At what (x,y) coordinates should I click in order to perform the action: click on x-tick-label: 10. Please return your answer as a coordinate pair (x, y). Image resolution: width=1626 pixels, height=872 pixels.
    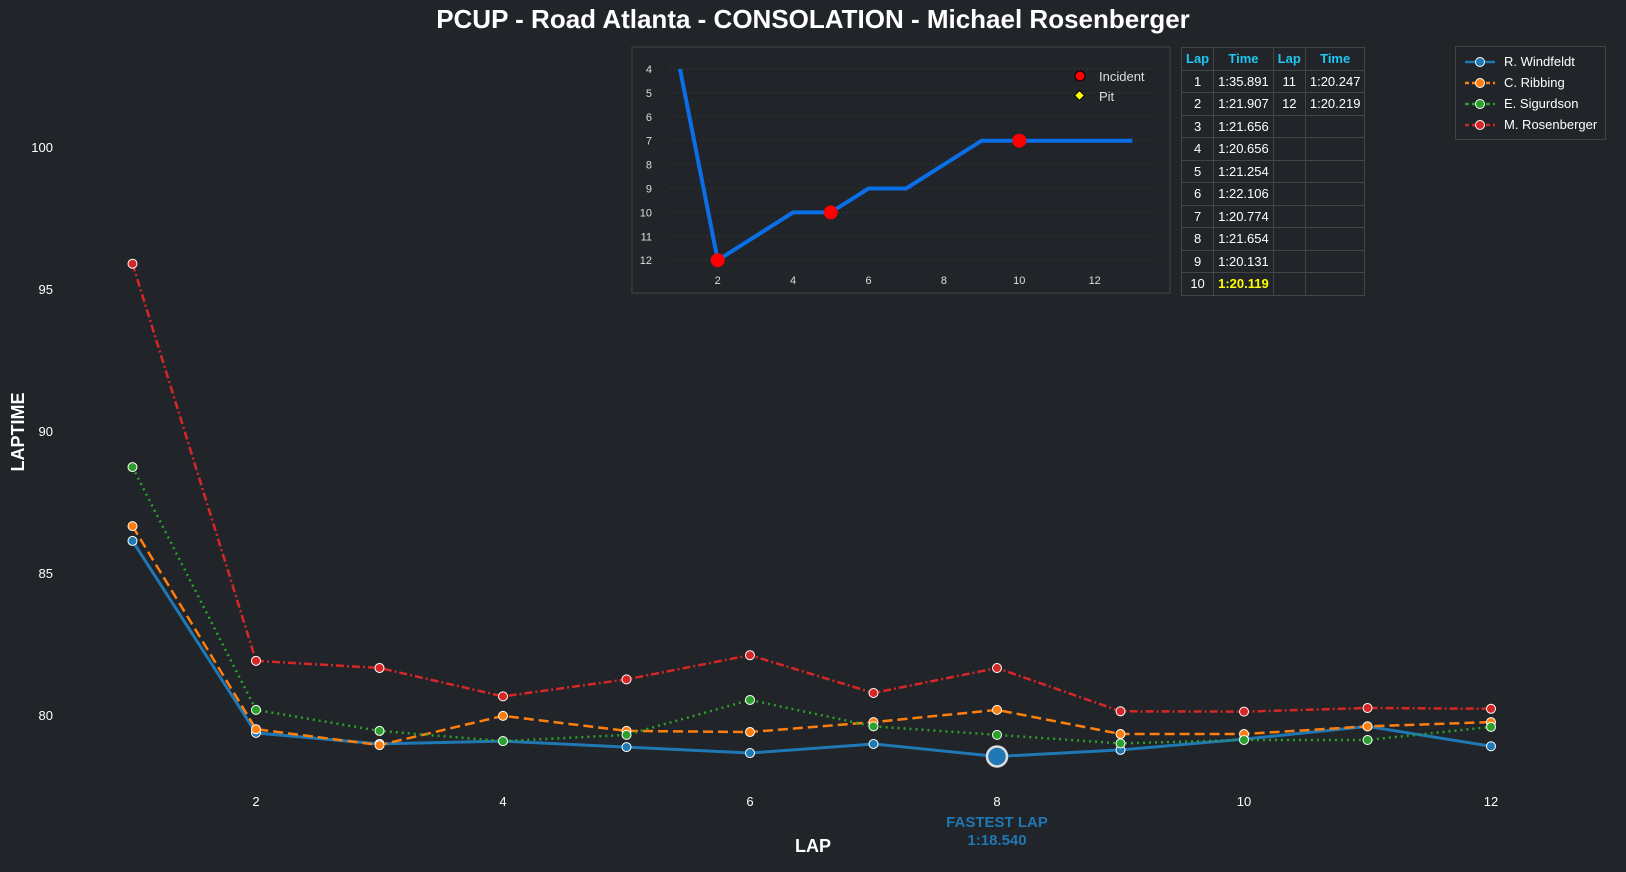
    Looking at the image, I should click on (1244, 801).